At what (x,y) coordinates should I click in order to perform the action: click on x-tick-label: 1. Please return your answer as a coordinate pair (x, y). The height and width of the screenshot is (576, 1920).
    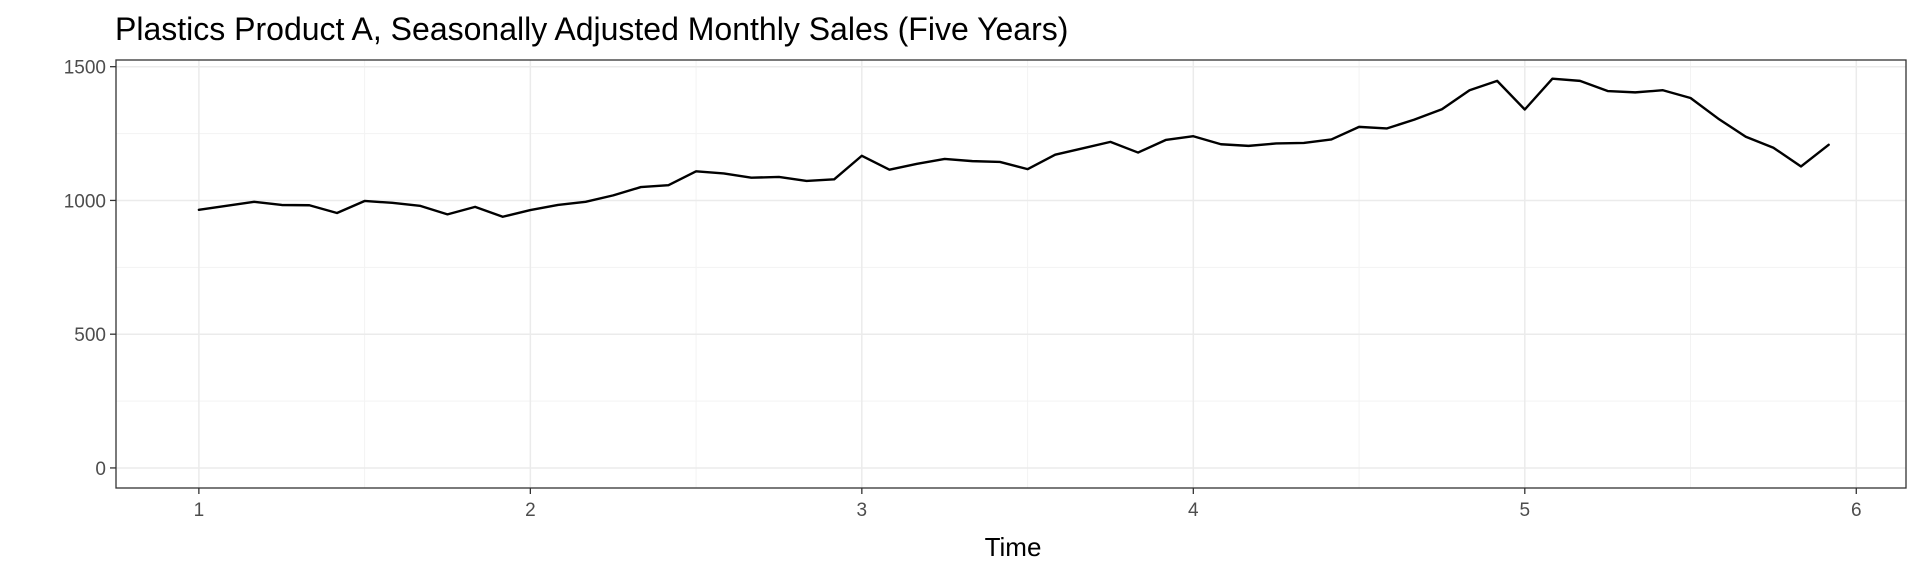
    Looking at the image, I should click on (199, 510).